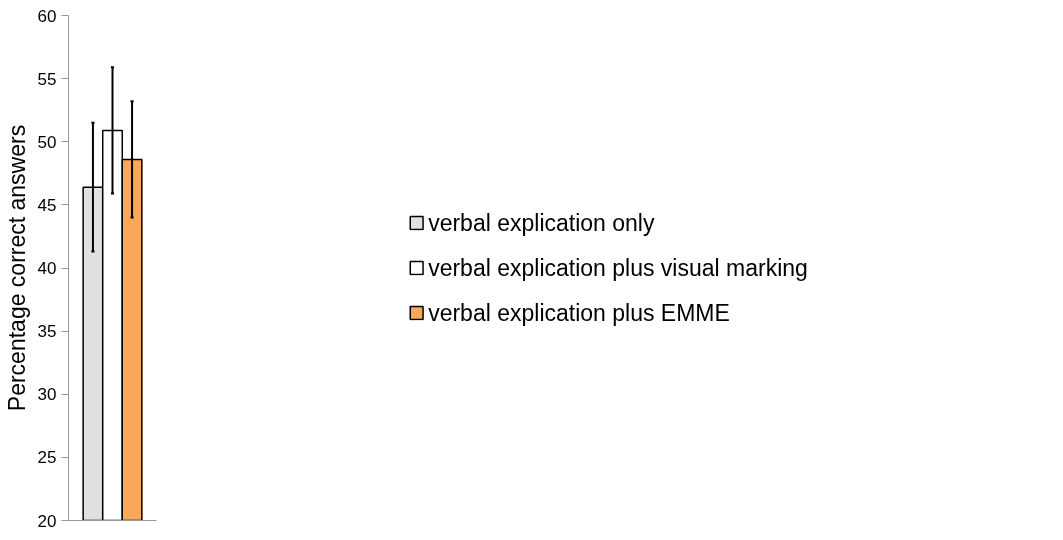  Describe the element at coordinates (47, 205) in the screenshot. I see `y-tick-label: 45` at that location.